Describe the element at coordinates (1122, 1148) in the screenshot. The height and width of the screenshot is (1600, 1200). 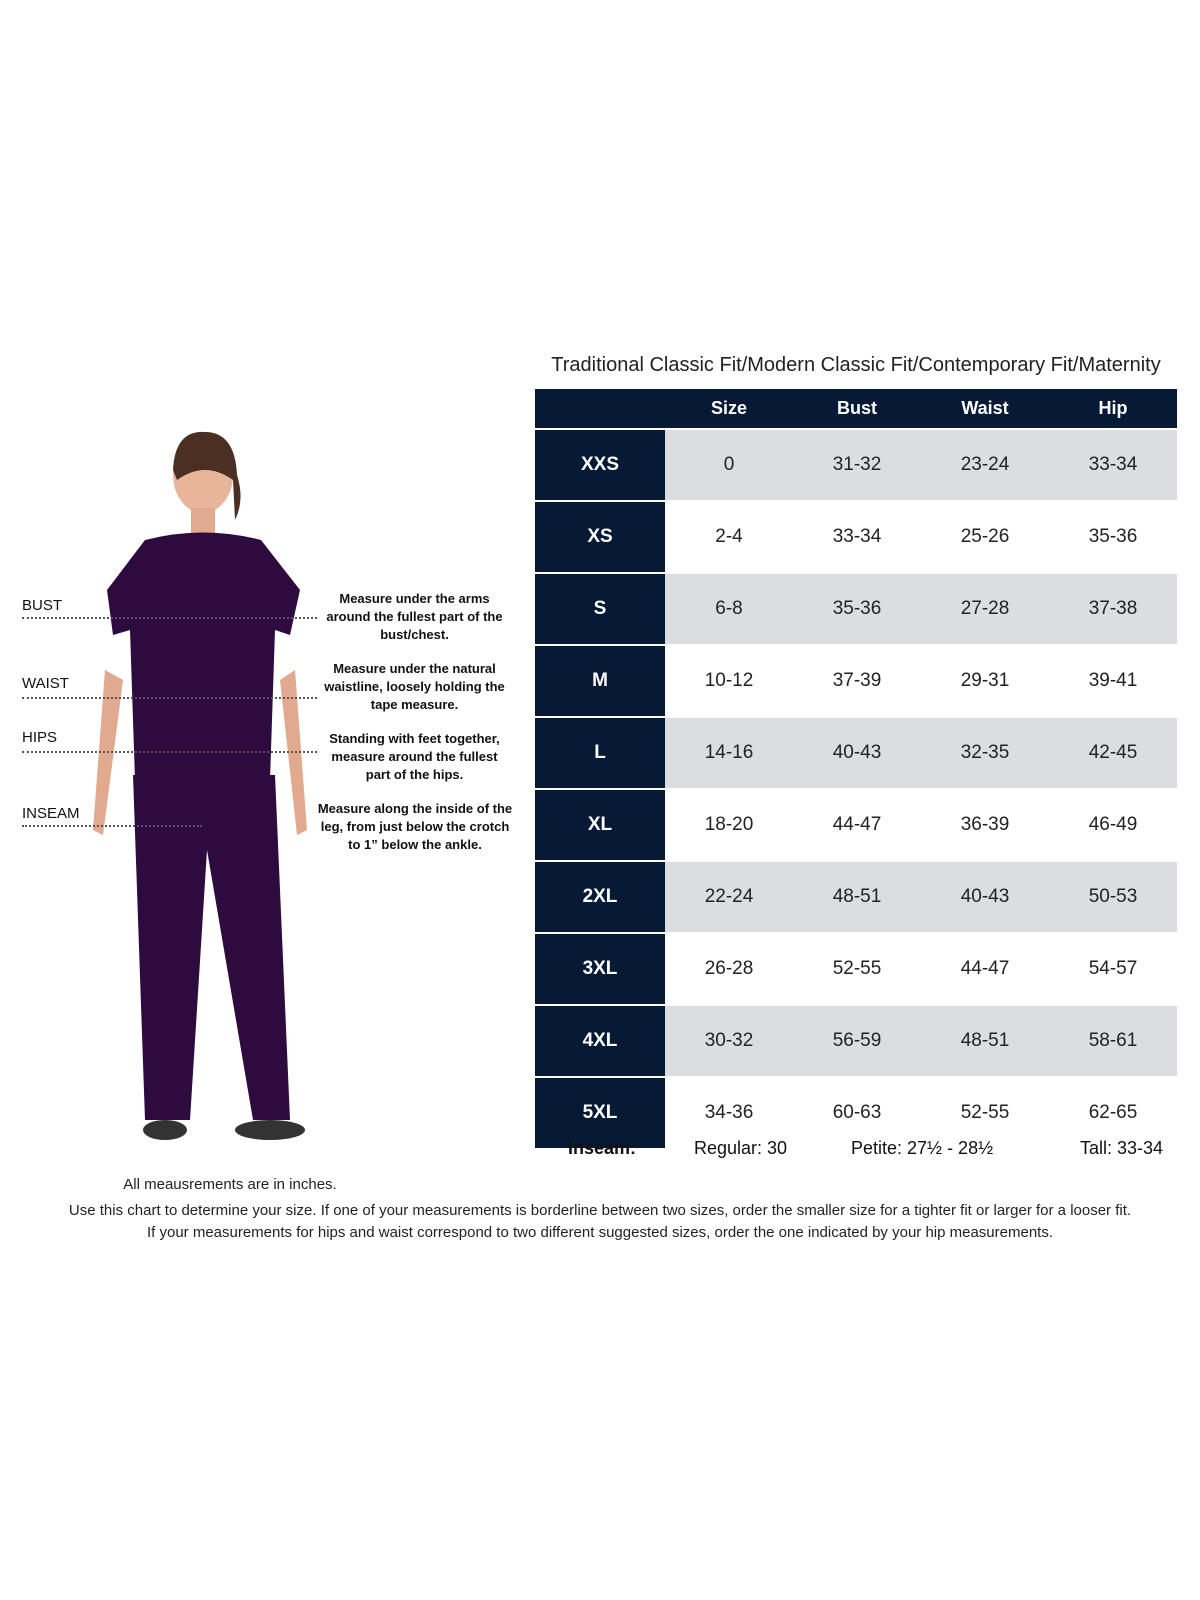
I see `inseam-tall: Tall: 33-34` at that location.